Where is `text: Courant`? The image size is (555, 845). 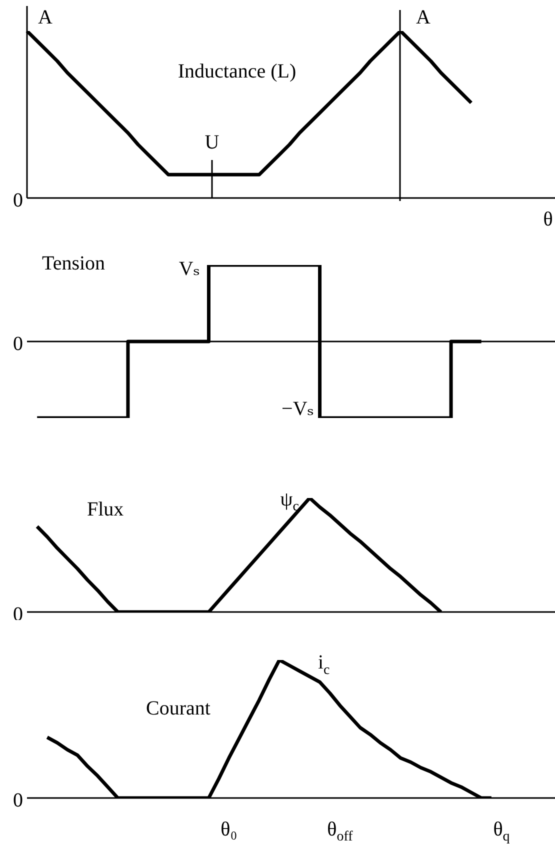
text: Courant is located at coordinates (178, 708).